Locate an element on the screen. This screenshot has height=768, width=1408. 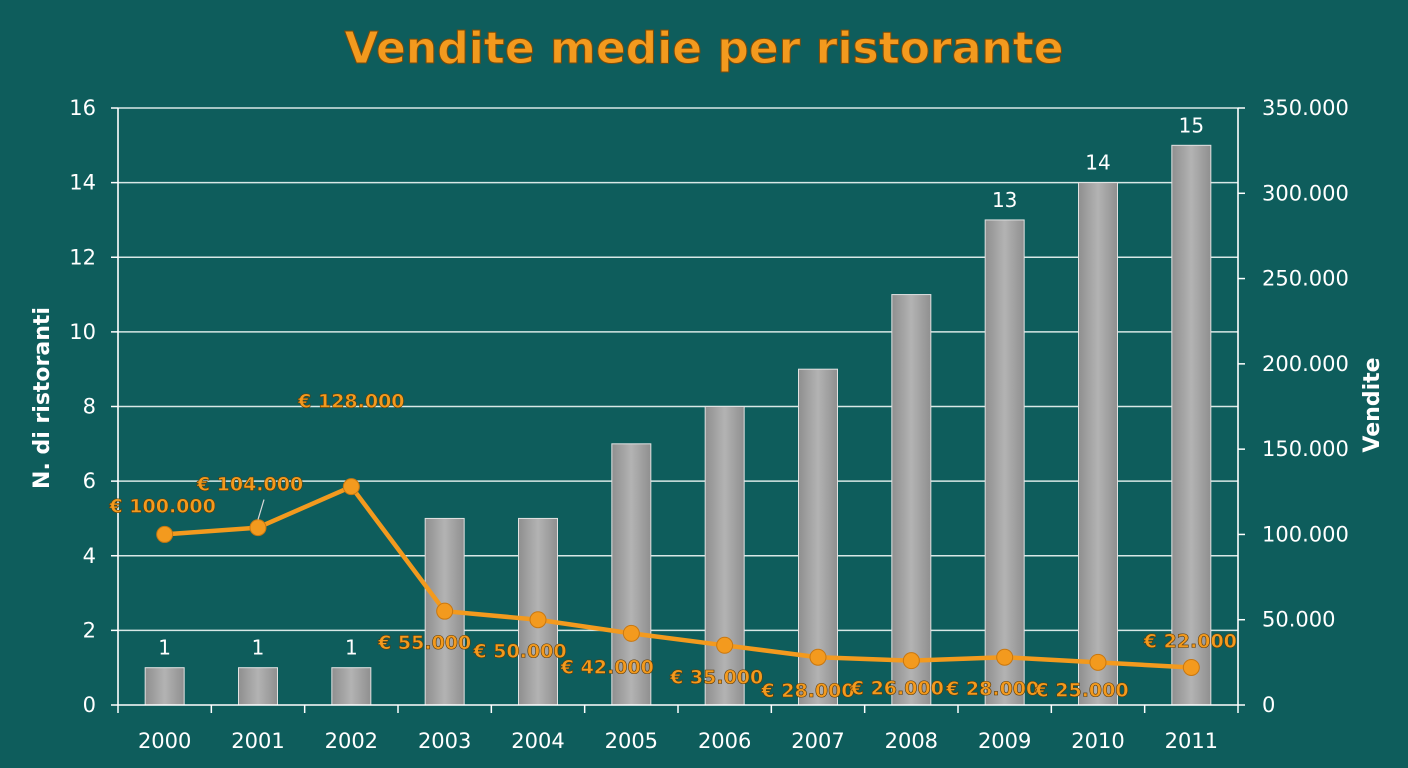
y2-tick-label: 100.000 is located at coordinates (1305, 534).